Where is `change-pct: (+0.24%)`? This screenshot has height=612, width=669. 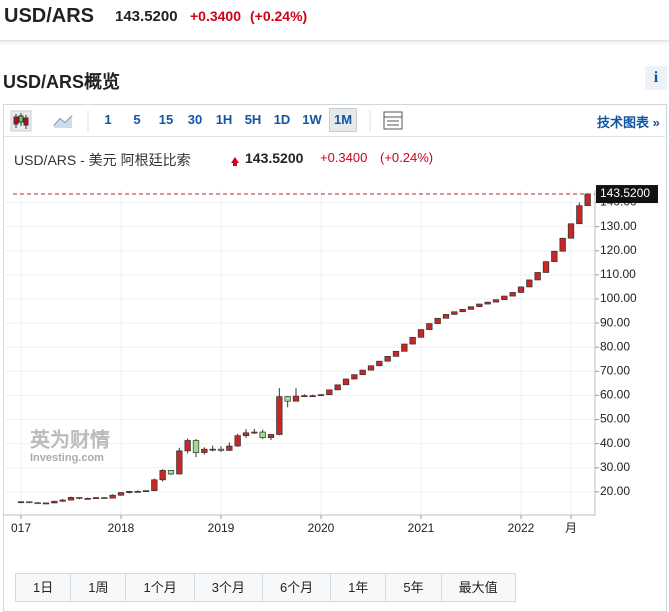 change-pct: (+0.24%) is located at coordinates (279, 16).